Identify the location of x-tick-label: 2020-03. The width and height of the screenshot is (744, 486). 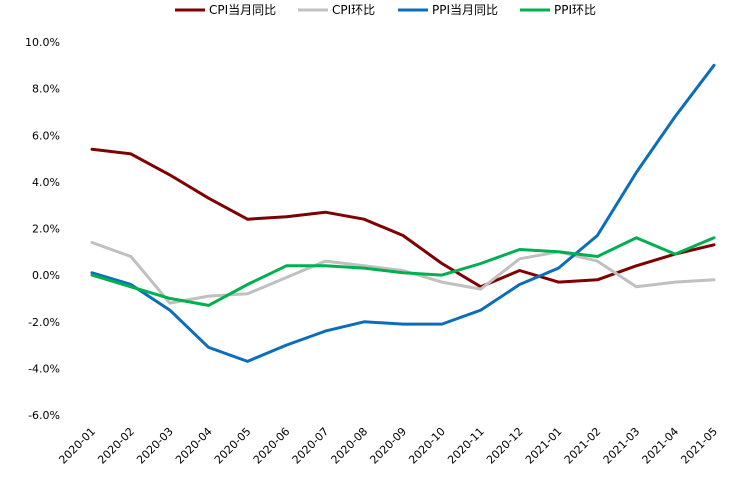
(155, 446).